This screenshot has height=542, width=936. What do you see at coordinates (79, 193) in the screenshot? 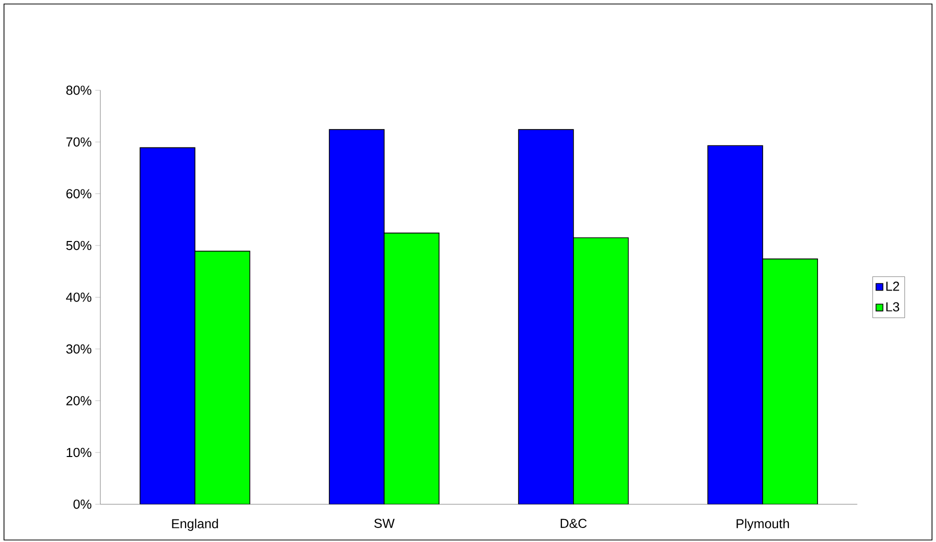
I see `y-tick-label: 60%` at bounding box center [79, 193].